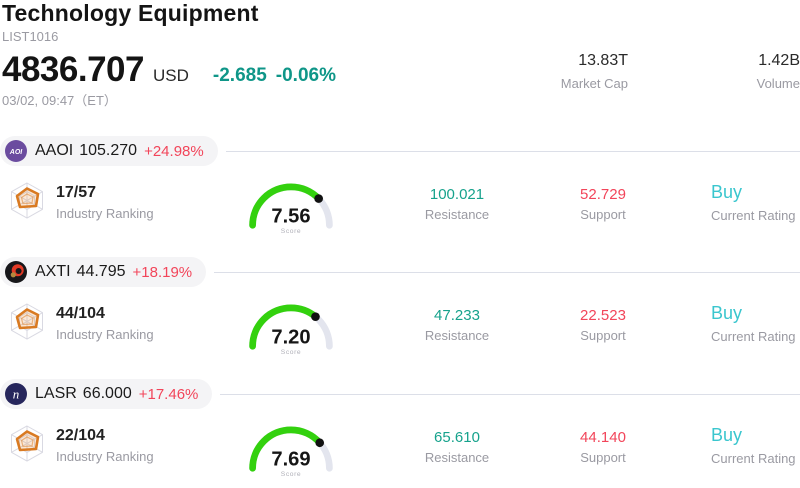 The width and height of the screenshot is (800, 488). Describe the element at coordinates (130, 13) in the screenshot. I see `page-title: Technology Equipment` at that location.